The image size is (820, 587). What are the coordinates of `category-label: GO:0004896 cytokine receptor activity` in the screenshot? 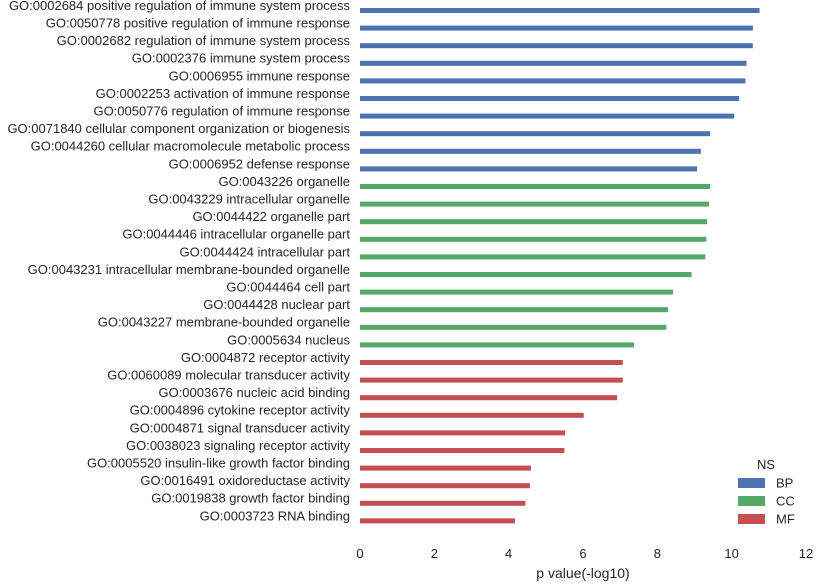 It's located at (240, 410).